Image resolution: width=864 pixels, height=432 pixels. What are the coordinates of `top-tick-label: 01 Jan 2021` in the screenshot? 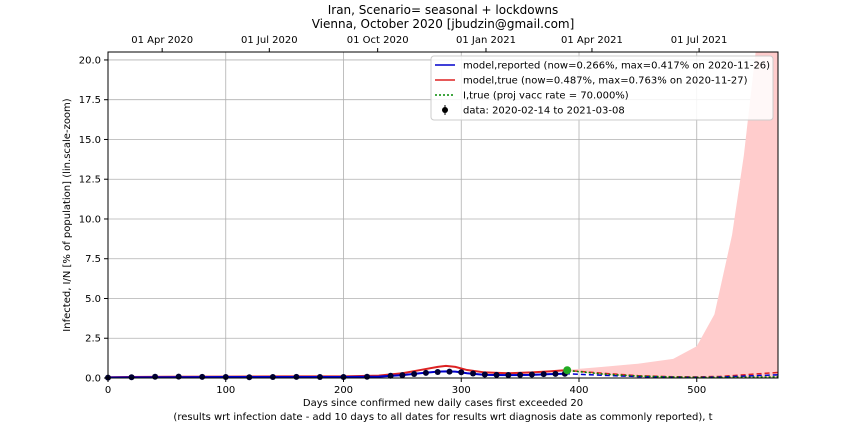 It's located at (486, 40).